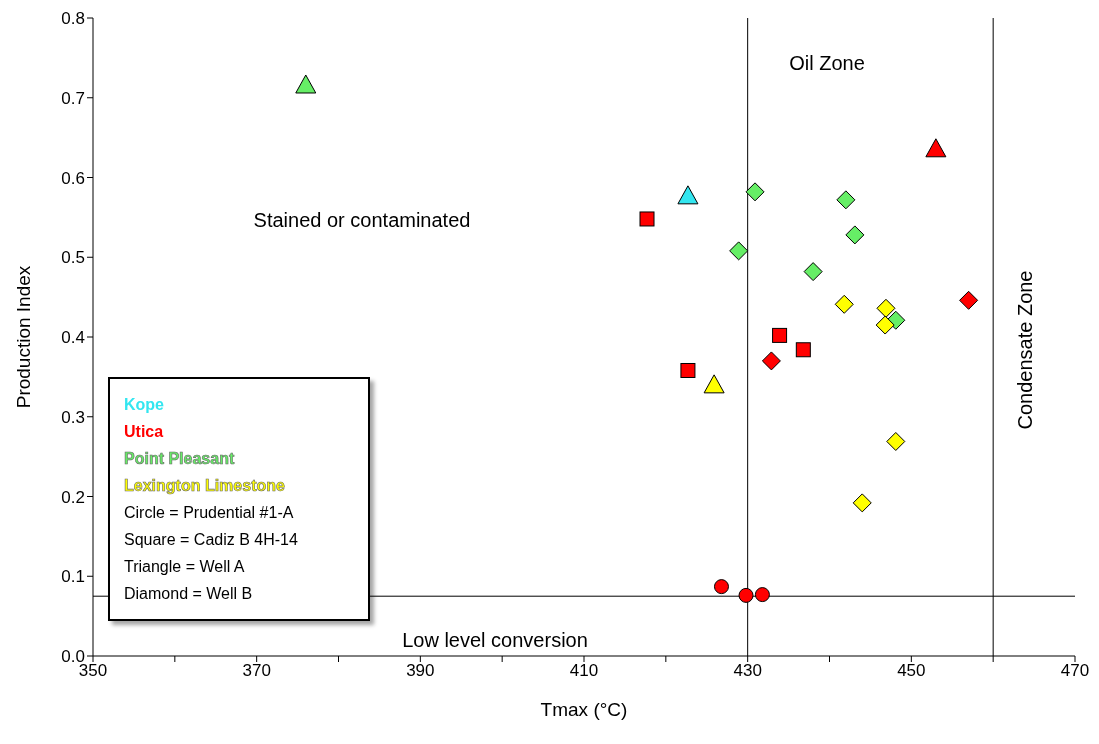  Describe the element at coordinates (73, 577) in the screenshot. I see `y-tick-label: 0.1` at that location.